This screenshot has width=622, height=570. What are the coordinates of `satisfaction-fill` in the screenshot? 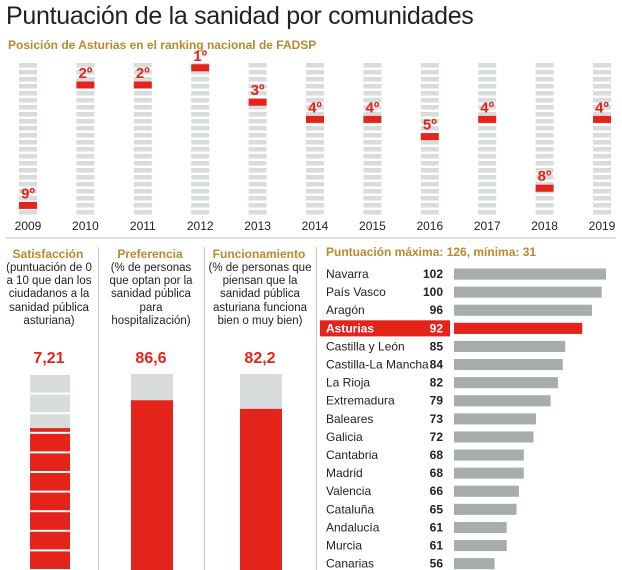 It's located at (50, 430).